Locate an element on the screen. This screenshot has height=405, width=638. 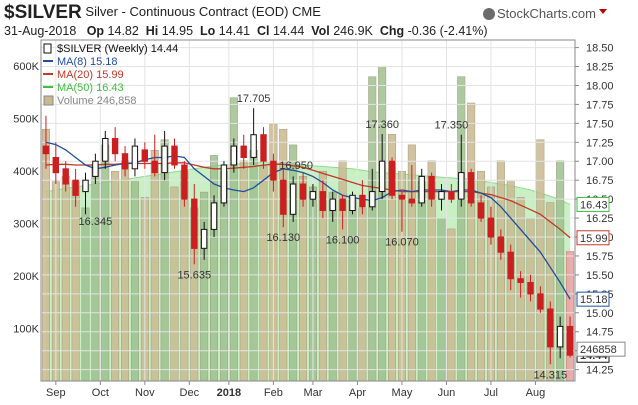
legend-volume-icon is located at coordinates (48, 100).